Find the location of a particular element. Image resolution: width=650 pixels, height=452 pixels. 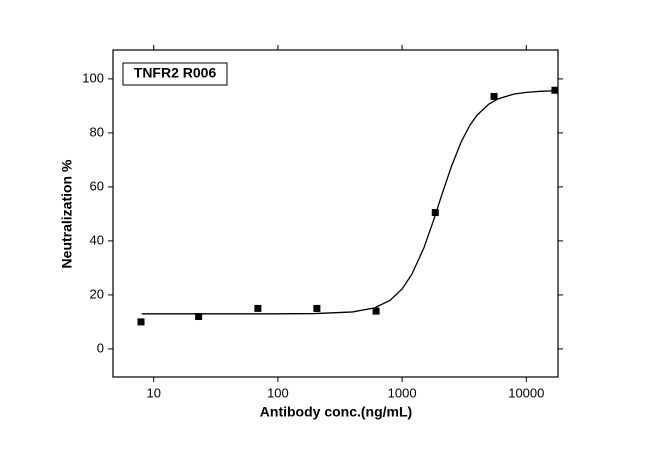

y-tick-label: 40 is located at coordinates (97, 239).